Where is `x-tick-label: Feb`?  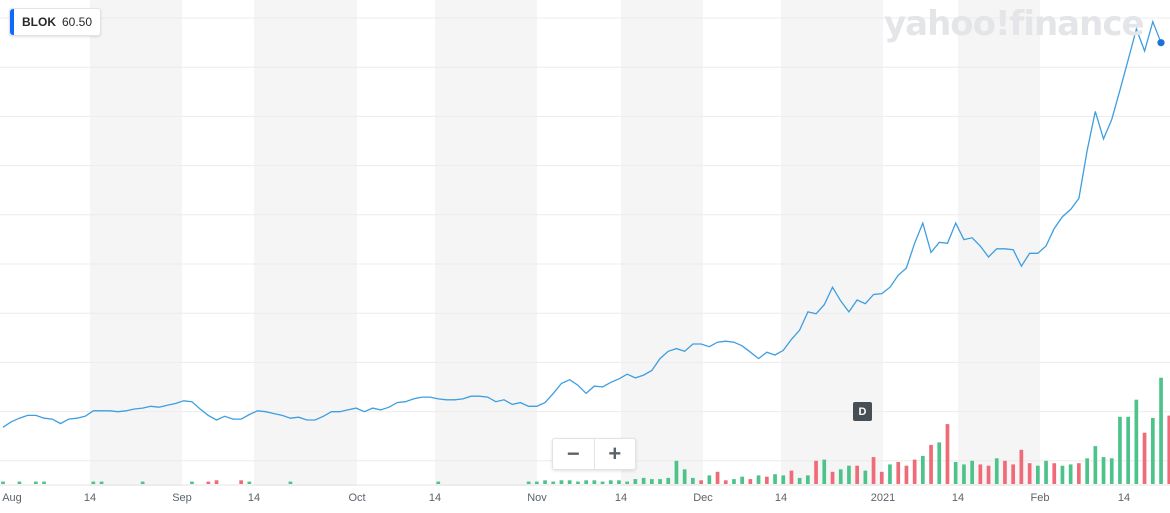
x-tick-label: Feb is located at coordinates (1040, 498).